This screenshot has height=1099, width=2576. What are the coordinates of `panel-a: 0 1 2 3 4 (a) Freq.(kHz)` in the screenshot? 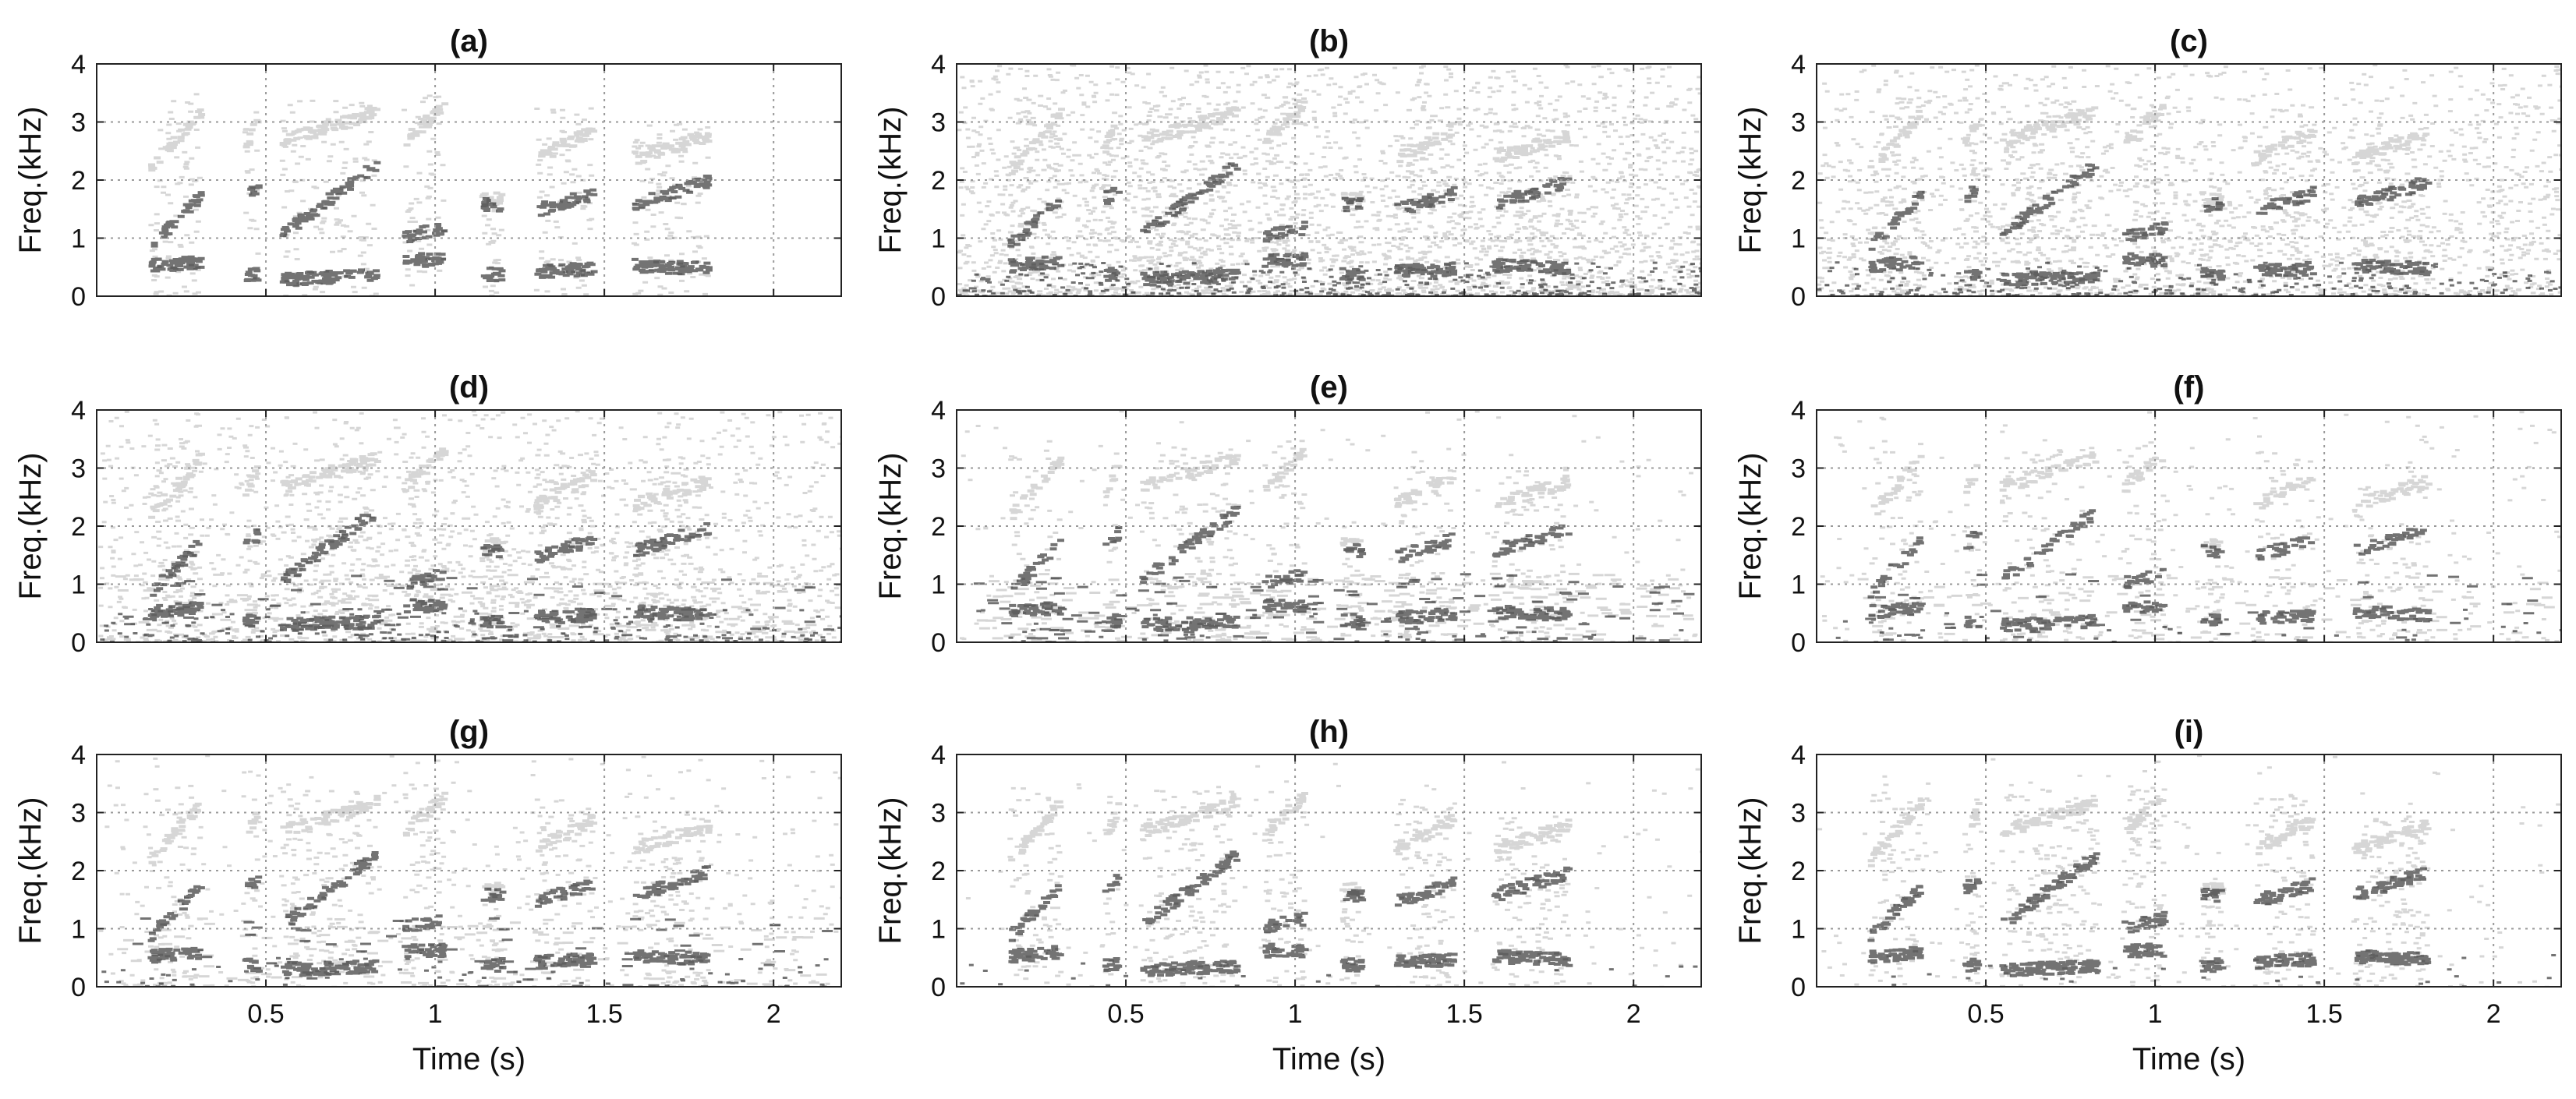 It's located at (427, 168).